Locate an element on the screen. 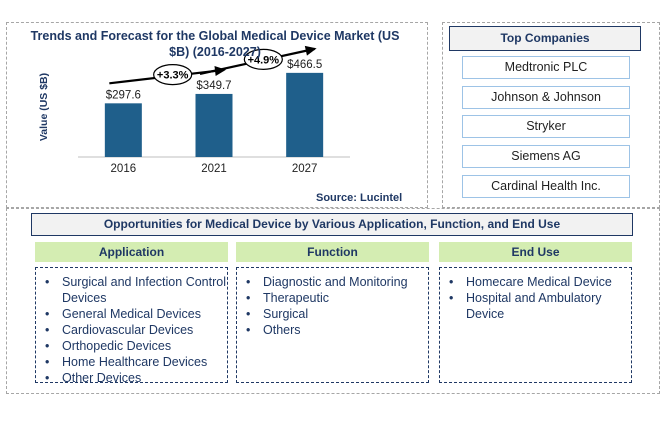 This screenshot has height=430, width=666. data-label: $297.6 is located at coordinates (123, 95).